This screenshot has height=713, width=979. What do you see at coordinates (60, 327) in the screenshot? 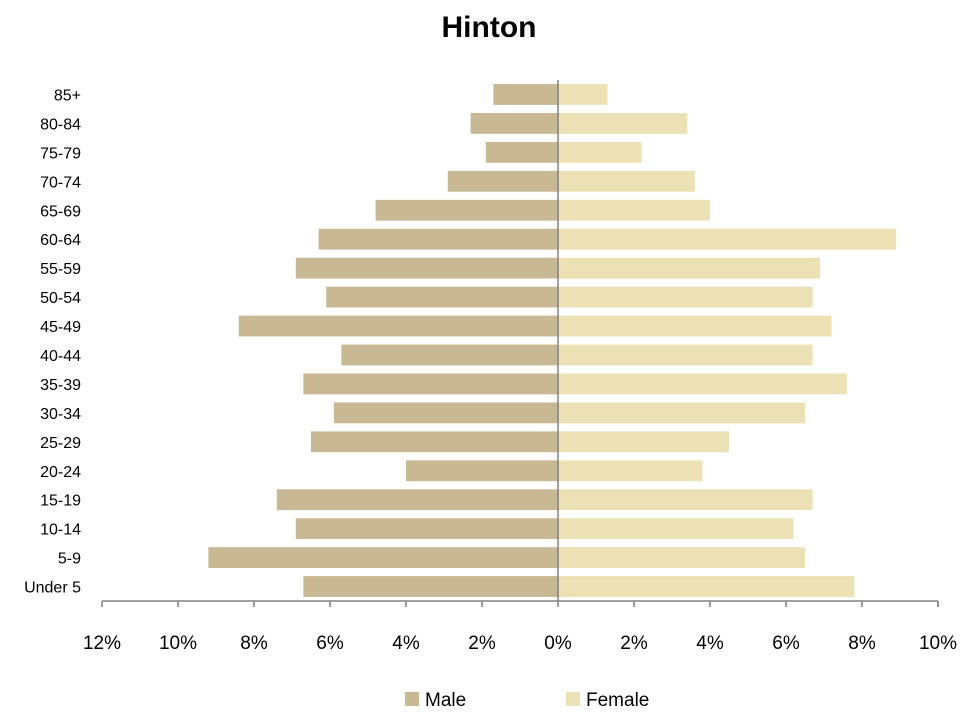
I see `category-label: 45-49` at bounding box center [60, 327].